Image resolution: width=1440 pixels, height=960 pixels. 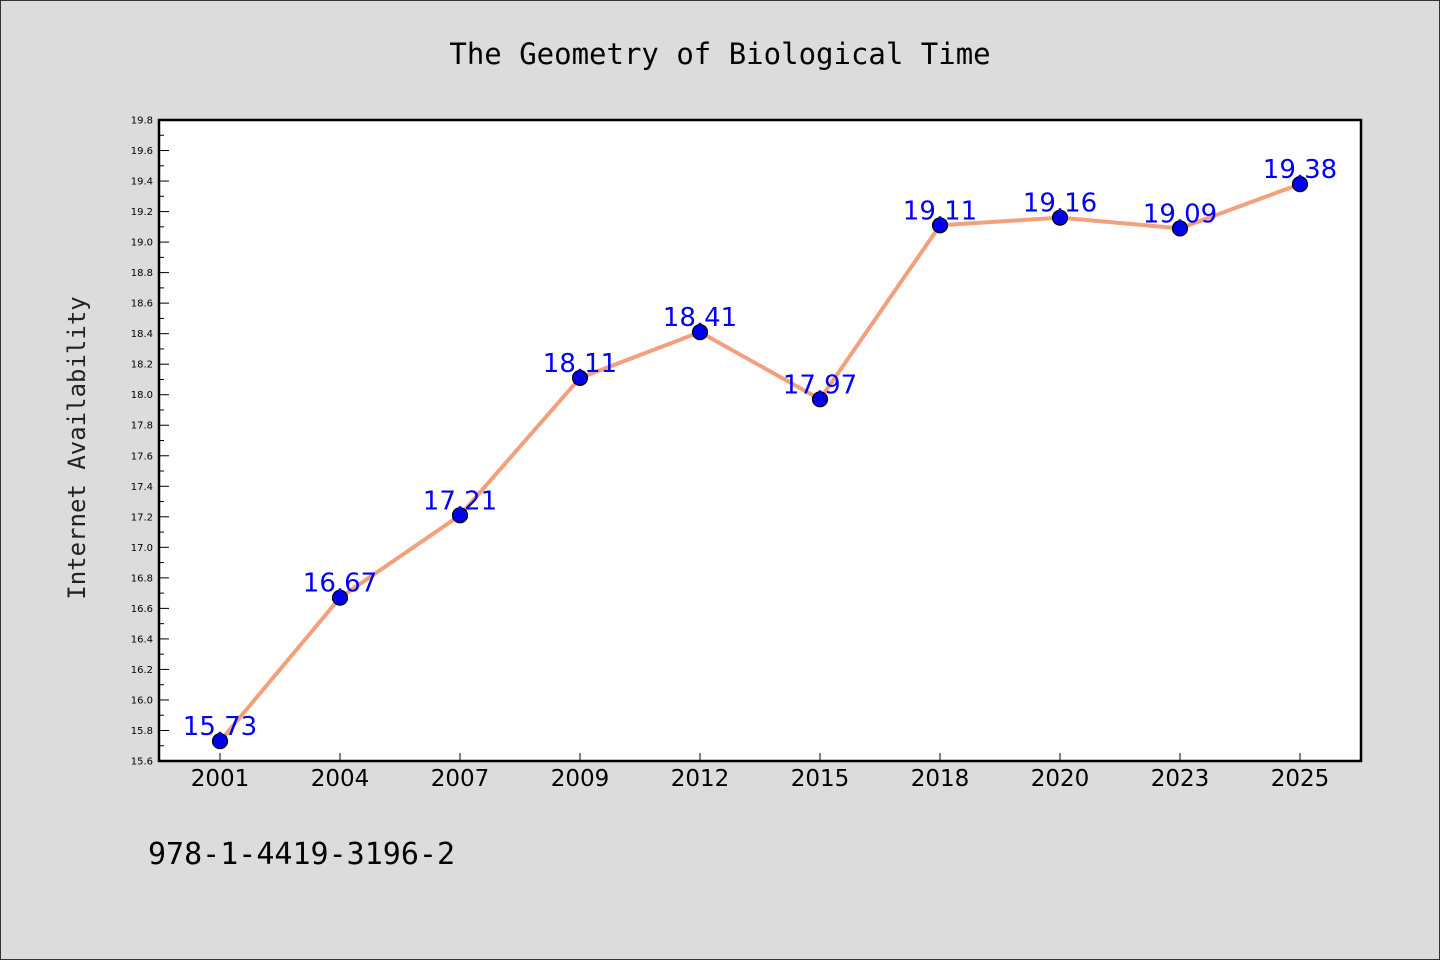 What do you see at coordinates (340, 584) in the screenshot?
I see `data-label: 16.67` at bounding box center [340, 584].